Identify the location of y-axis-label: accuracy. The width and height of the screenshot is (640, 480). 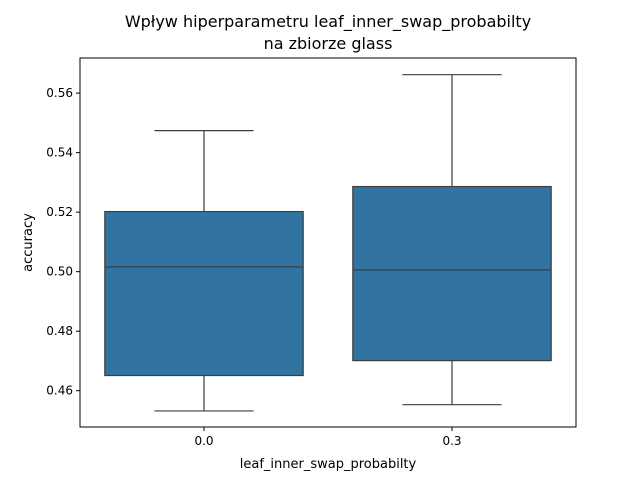
(28, 242).